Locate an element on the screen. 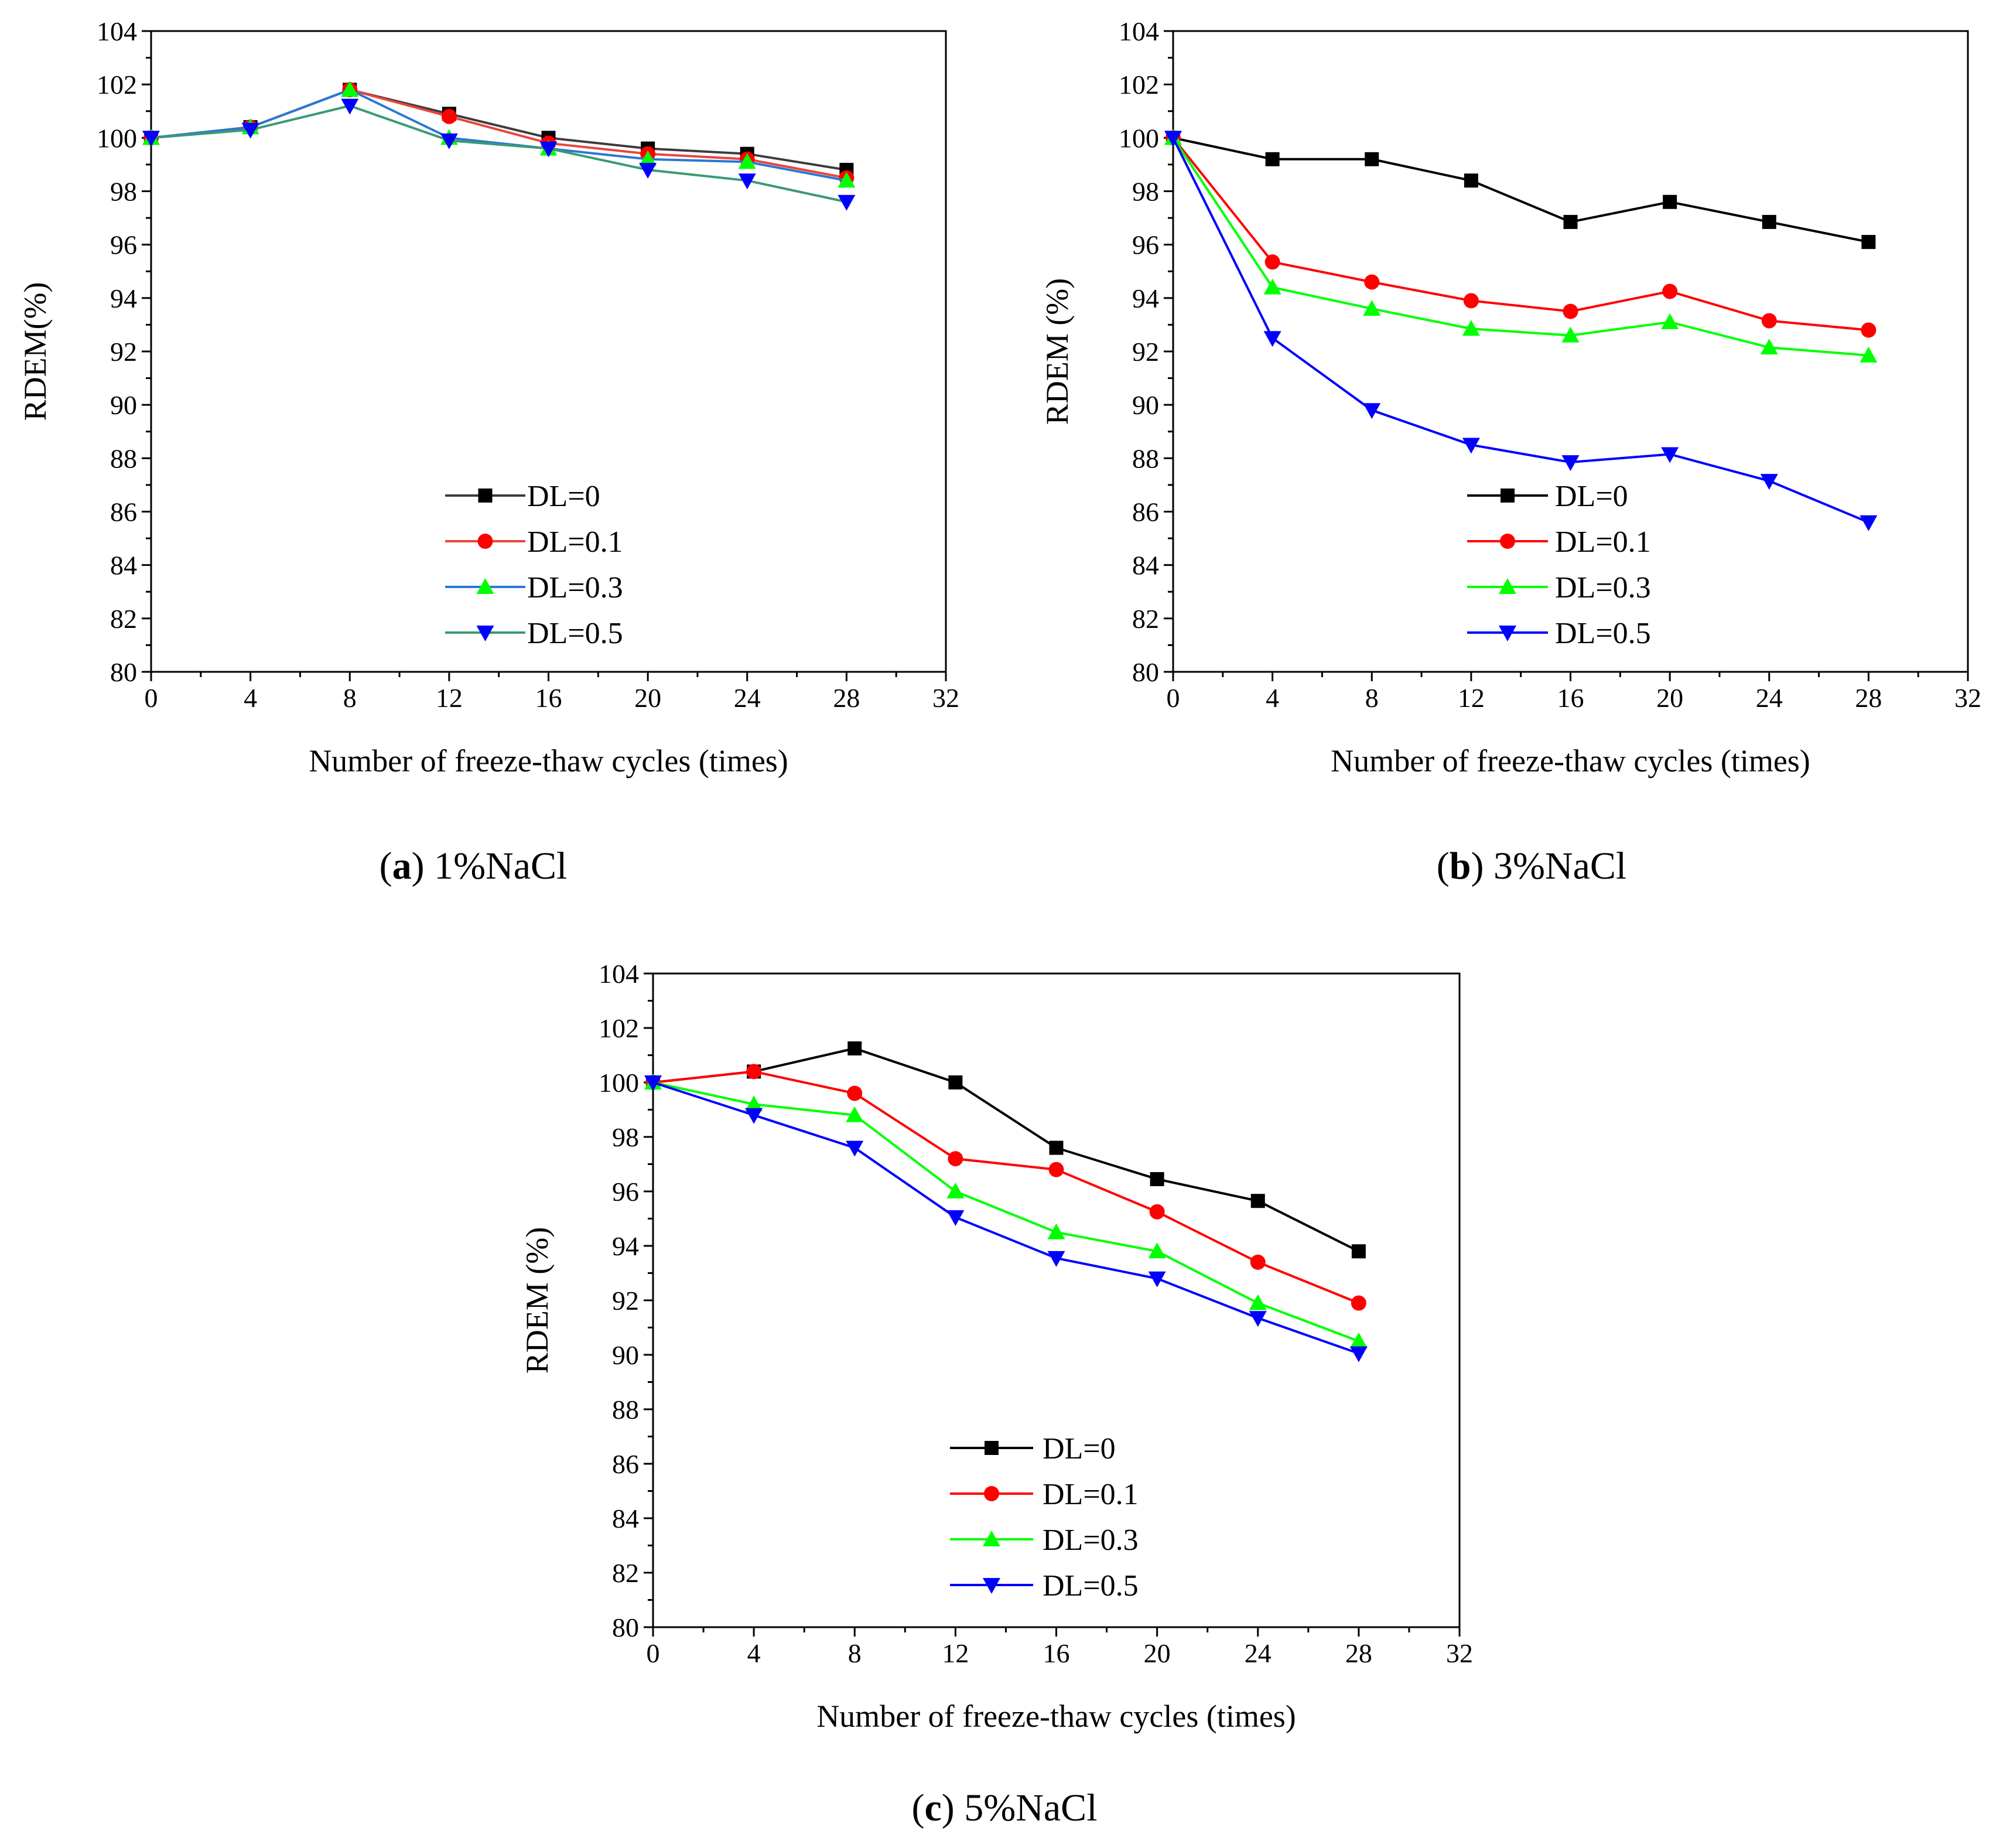  x-tick-label: 16 is located at coordinates (548, 698).